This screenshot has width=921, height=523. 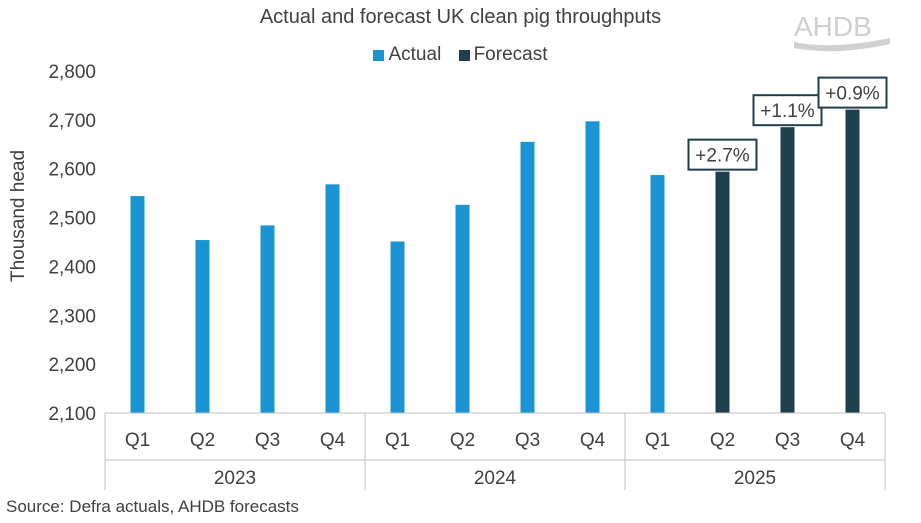 I want to click on legend-item-forecast: Forecast, so click(x=503, y=55).